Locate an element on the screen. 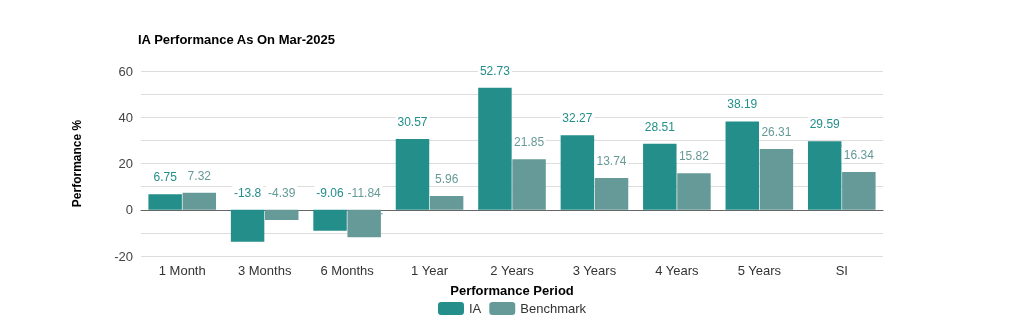 This screenshot has width=1024, height=328. data-label: 38.19 is located at coordinates (742, 104).